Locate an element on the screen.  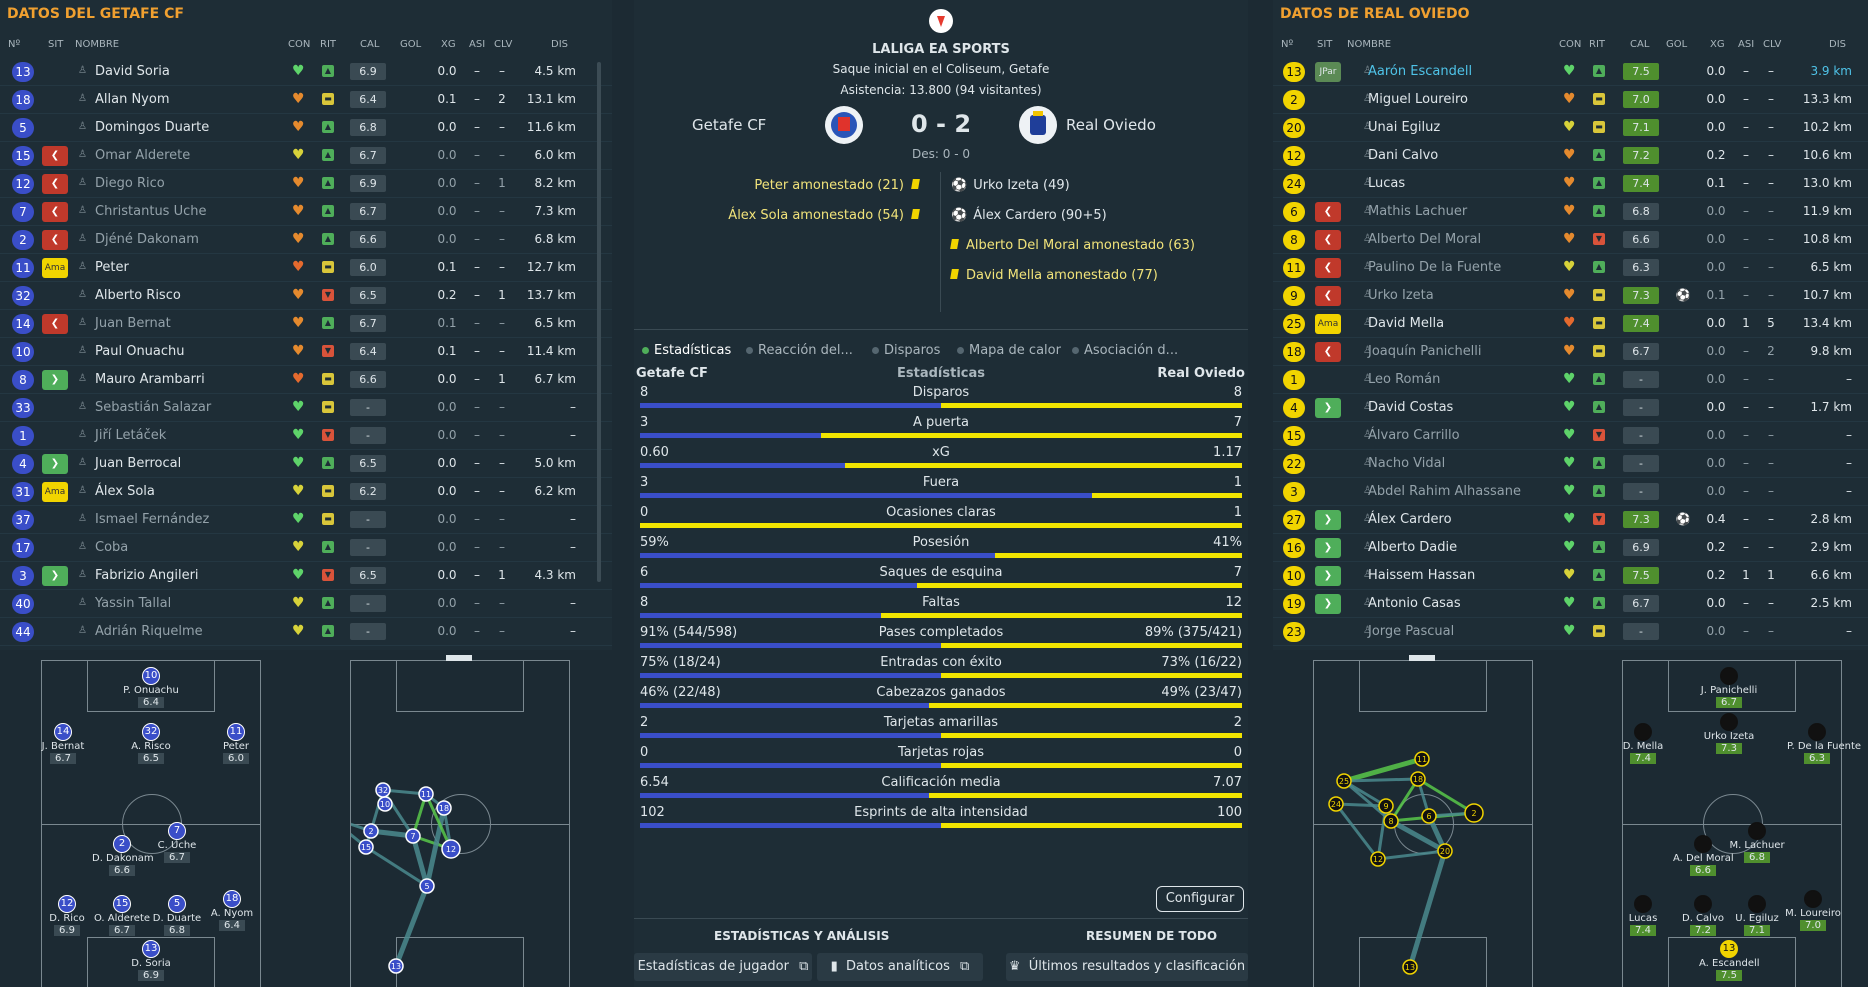
player-row: 25 Ama ♙ David Mella ♥ ▬ 7.4 0.0 1 5 13.4 km is located at coordinates (1570, 324).